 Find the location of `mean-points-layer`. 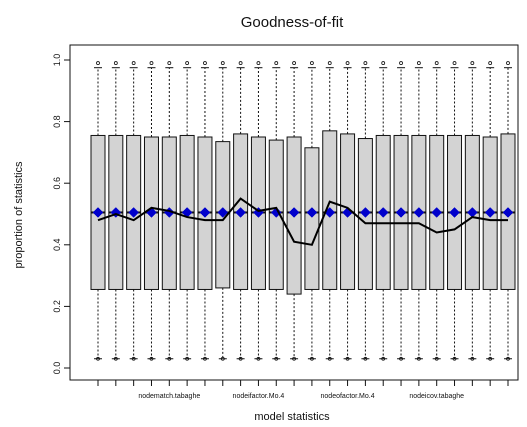

mean-points-layer is located at coordinates (303, 212).